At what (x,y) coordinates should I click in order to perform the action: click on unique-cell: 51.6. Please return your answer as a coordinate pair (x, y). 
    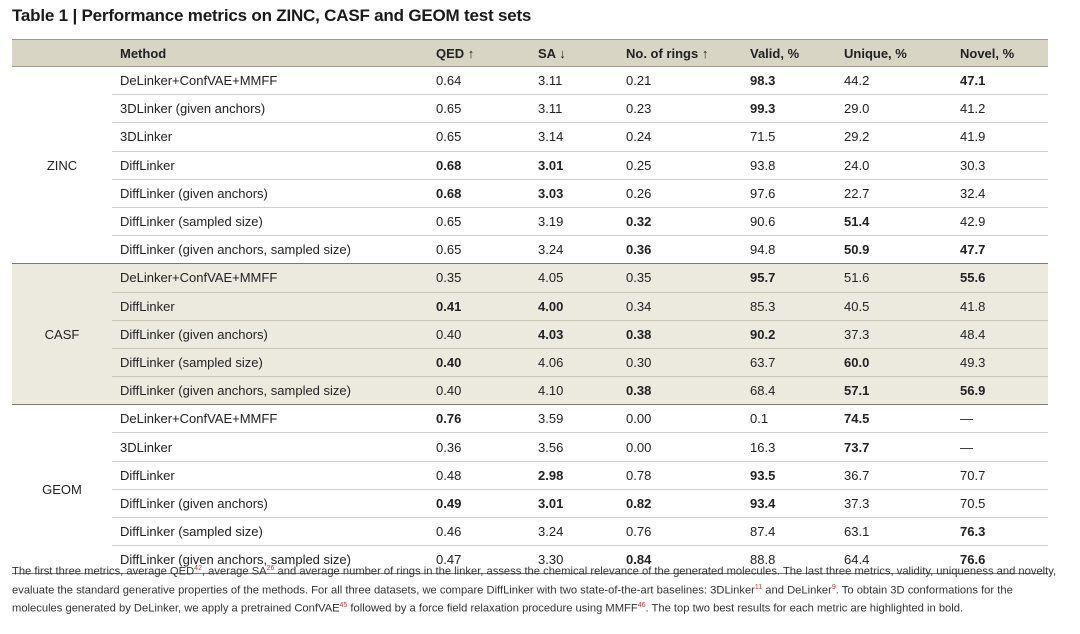
    Looking at the image, I should click on (894, 278).